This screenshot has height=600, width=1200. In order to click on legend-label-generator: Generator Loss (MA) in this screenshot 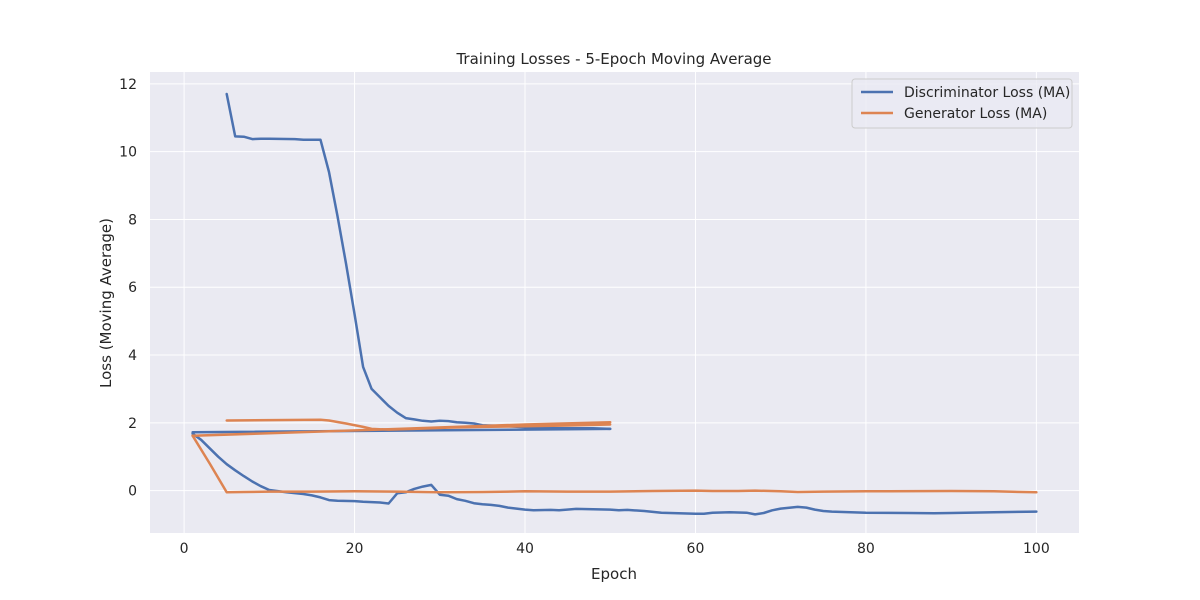, I will do `click(975, 114)`.